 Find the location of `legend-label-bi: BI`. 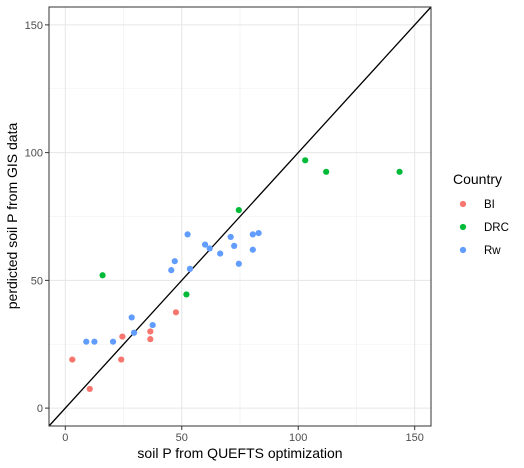

legend-label-bi: BI is located at coordinates (489, 205).